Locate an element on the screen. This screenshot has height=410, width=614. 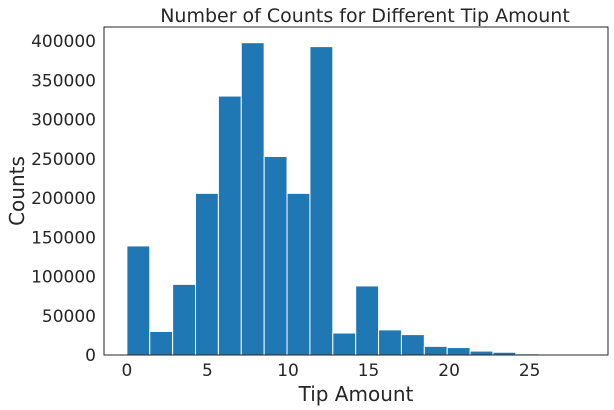
x-axis-label: Tip Amount is located at coordinates (356, 394).